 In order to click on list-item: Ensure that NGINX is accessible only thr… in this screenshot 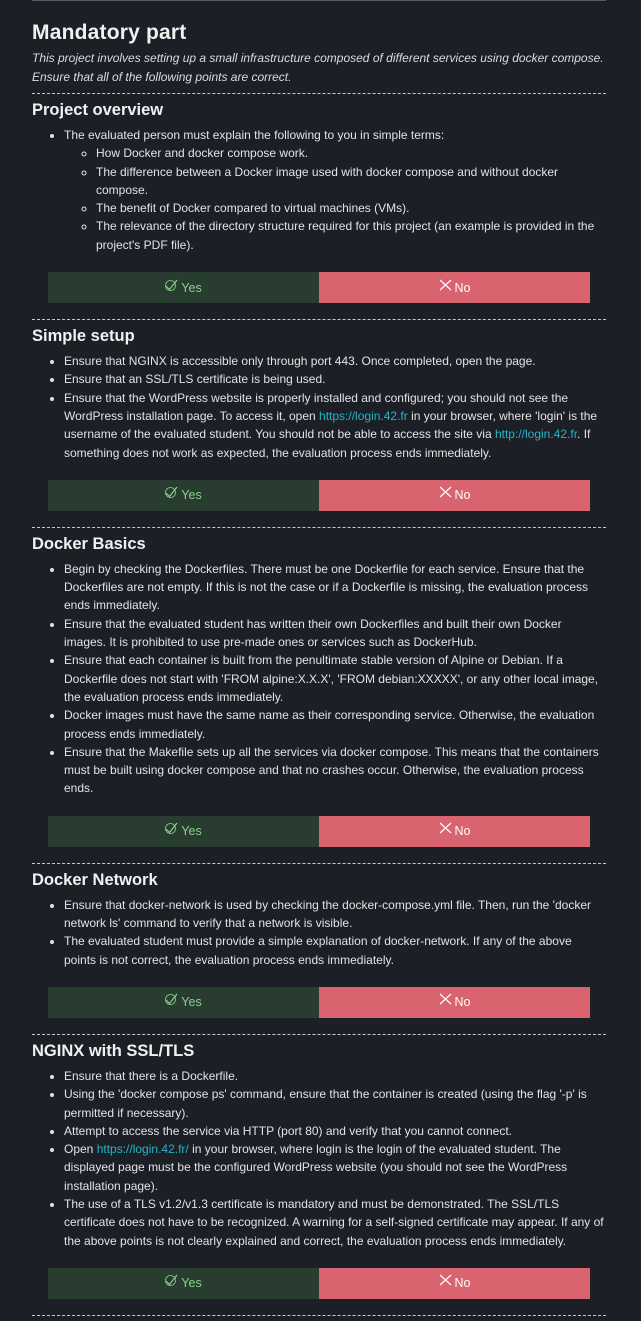, I will do `click(335, 361)`.